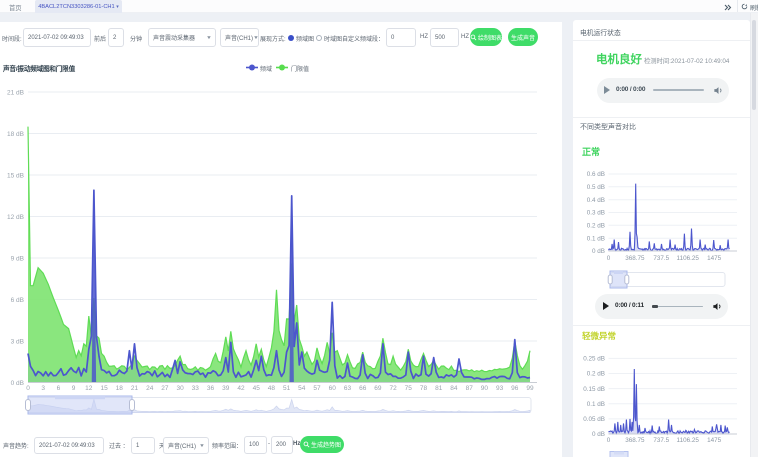 The image size is (758, 457). What do you see at coordinates (594, 419) in the screenshot?
I see `svg-text: 0.05 dB` at bounding box center [594, 419].